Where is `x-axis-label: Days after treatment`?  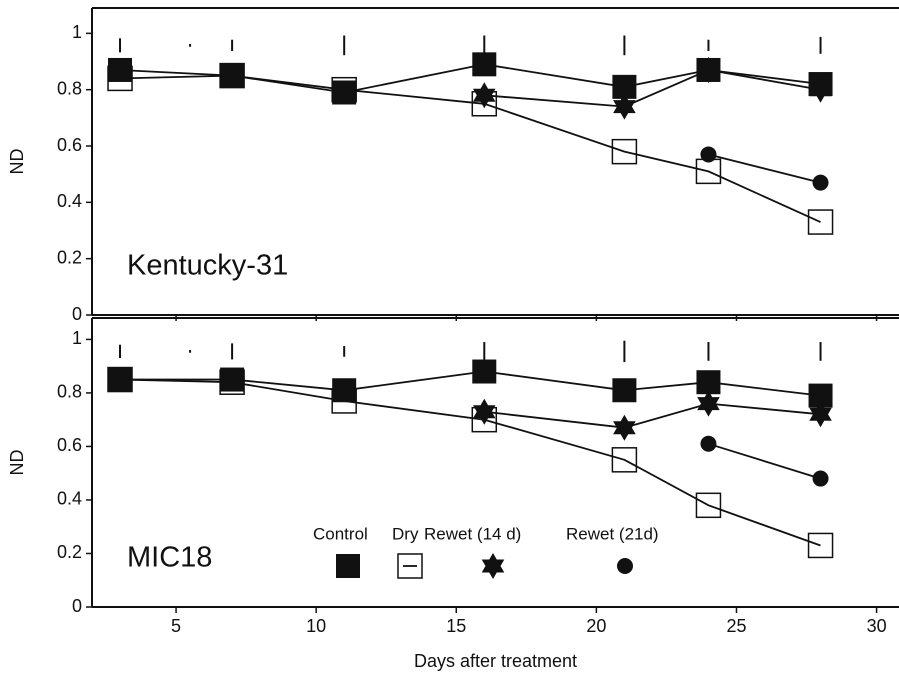 x-axis-label: Days after treatment is located at coordinates (495, 661).